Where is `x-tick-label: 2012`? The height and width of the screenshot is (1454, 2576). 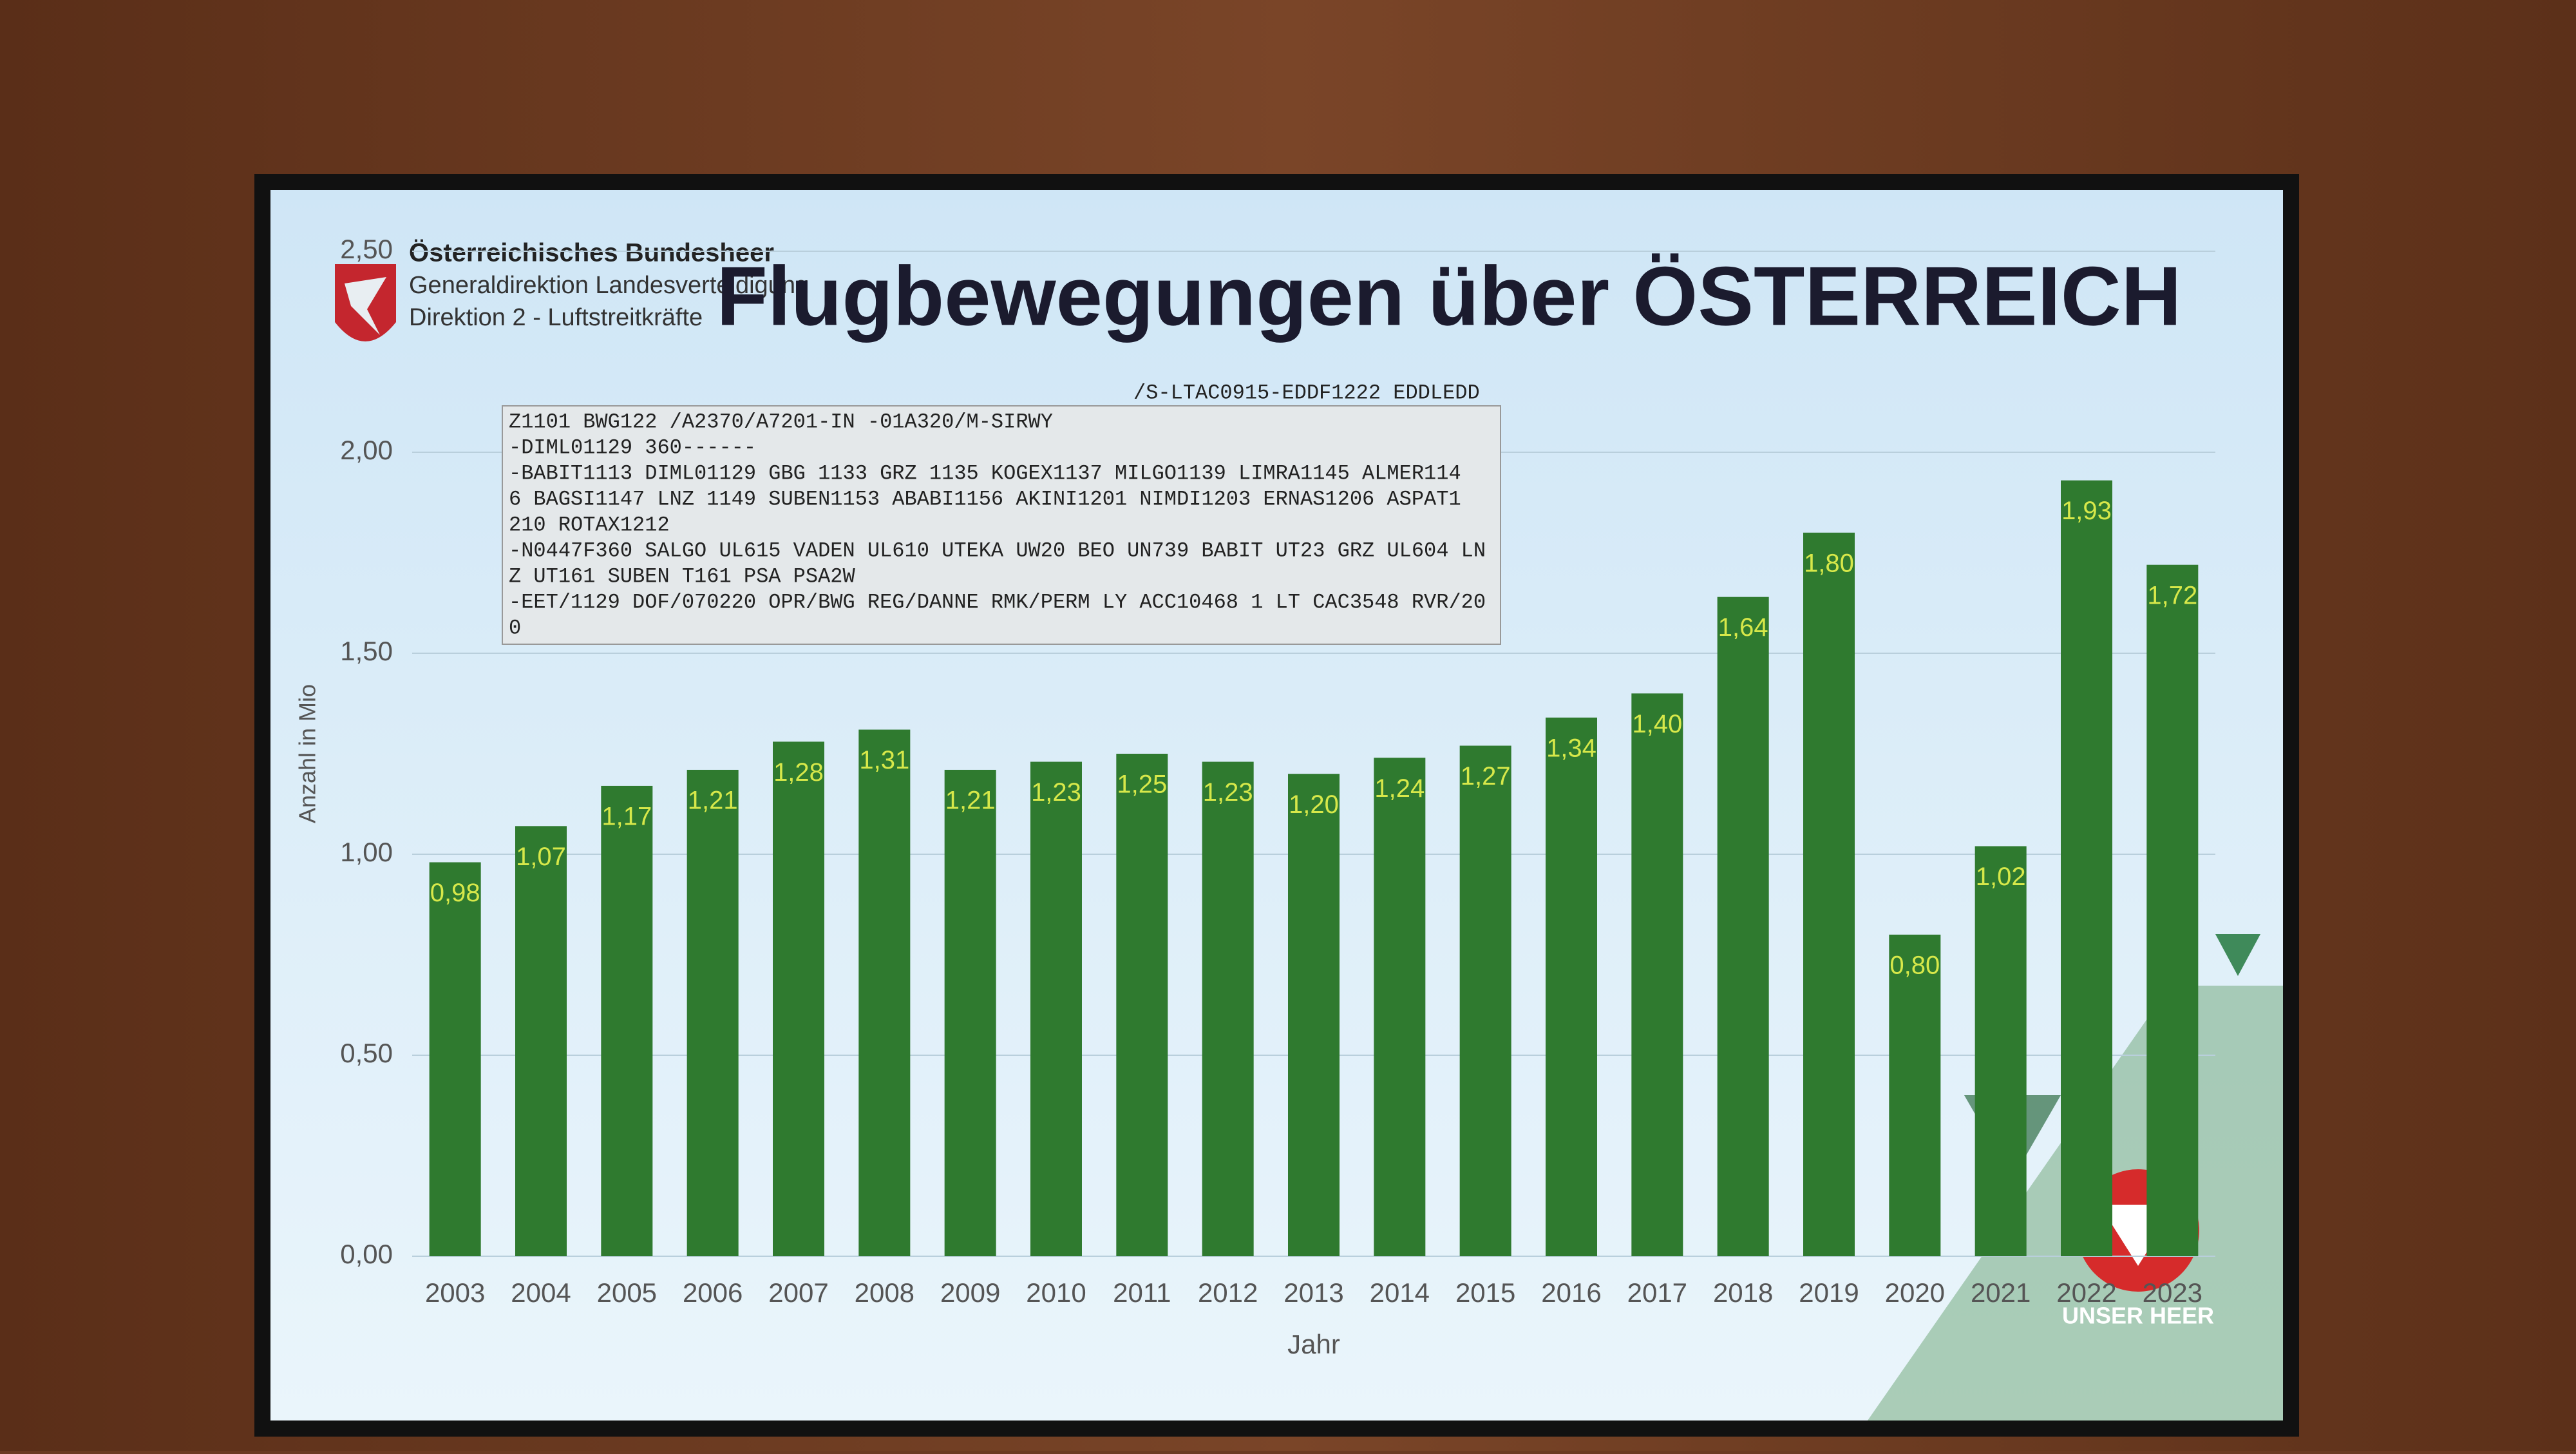 x-tick-label: 2012 is located at coordinates (1228, 1292).